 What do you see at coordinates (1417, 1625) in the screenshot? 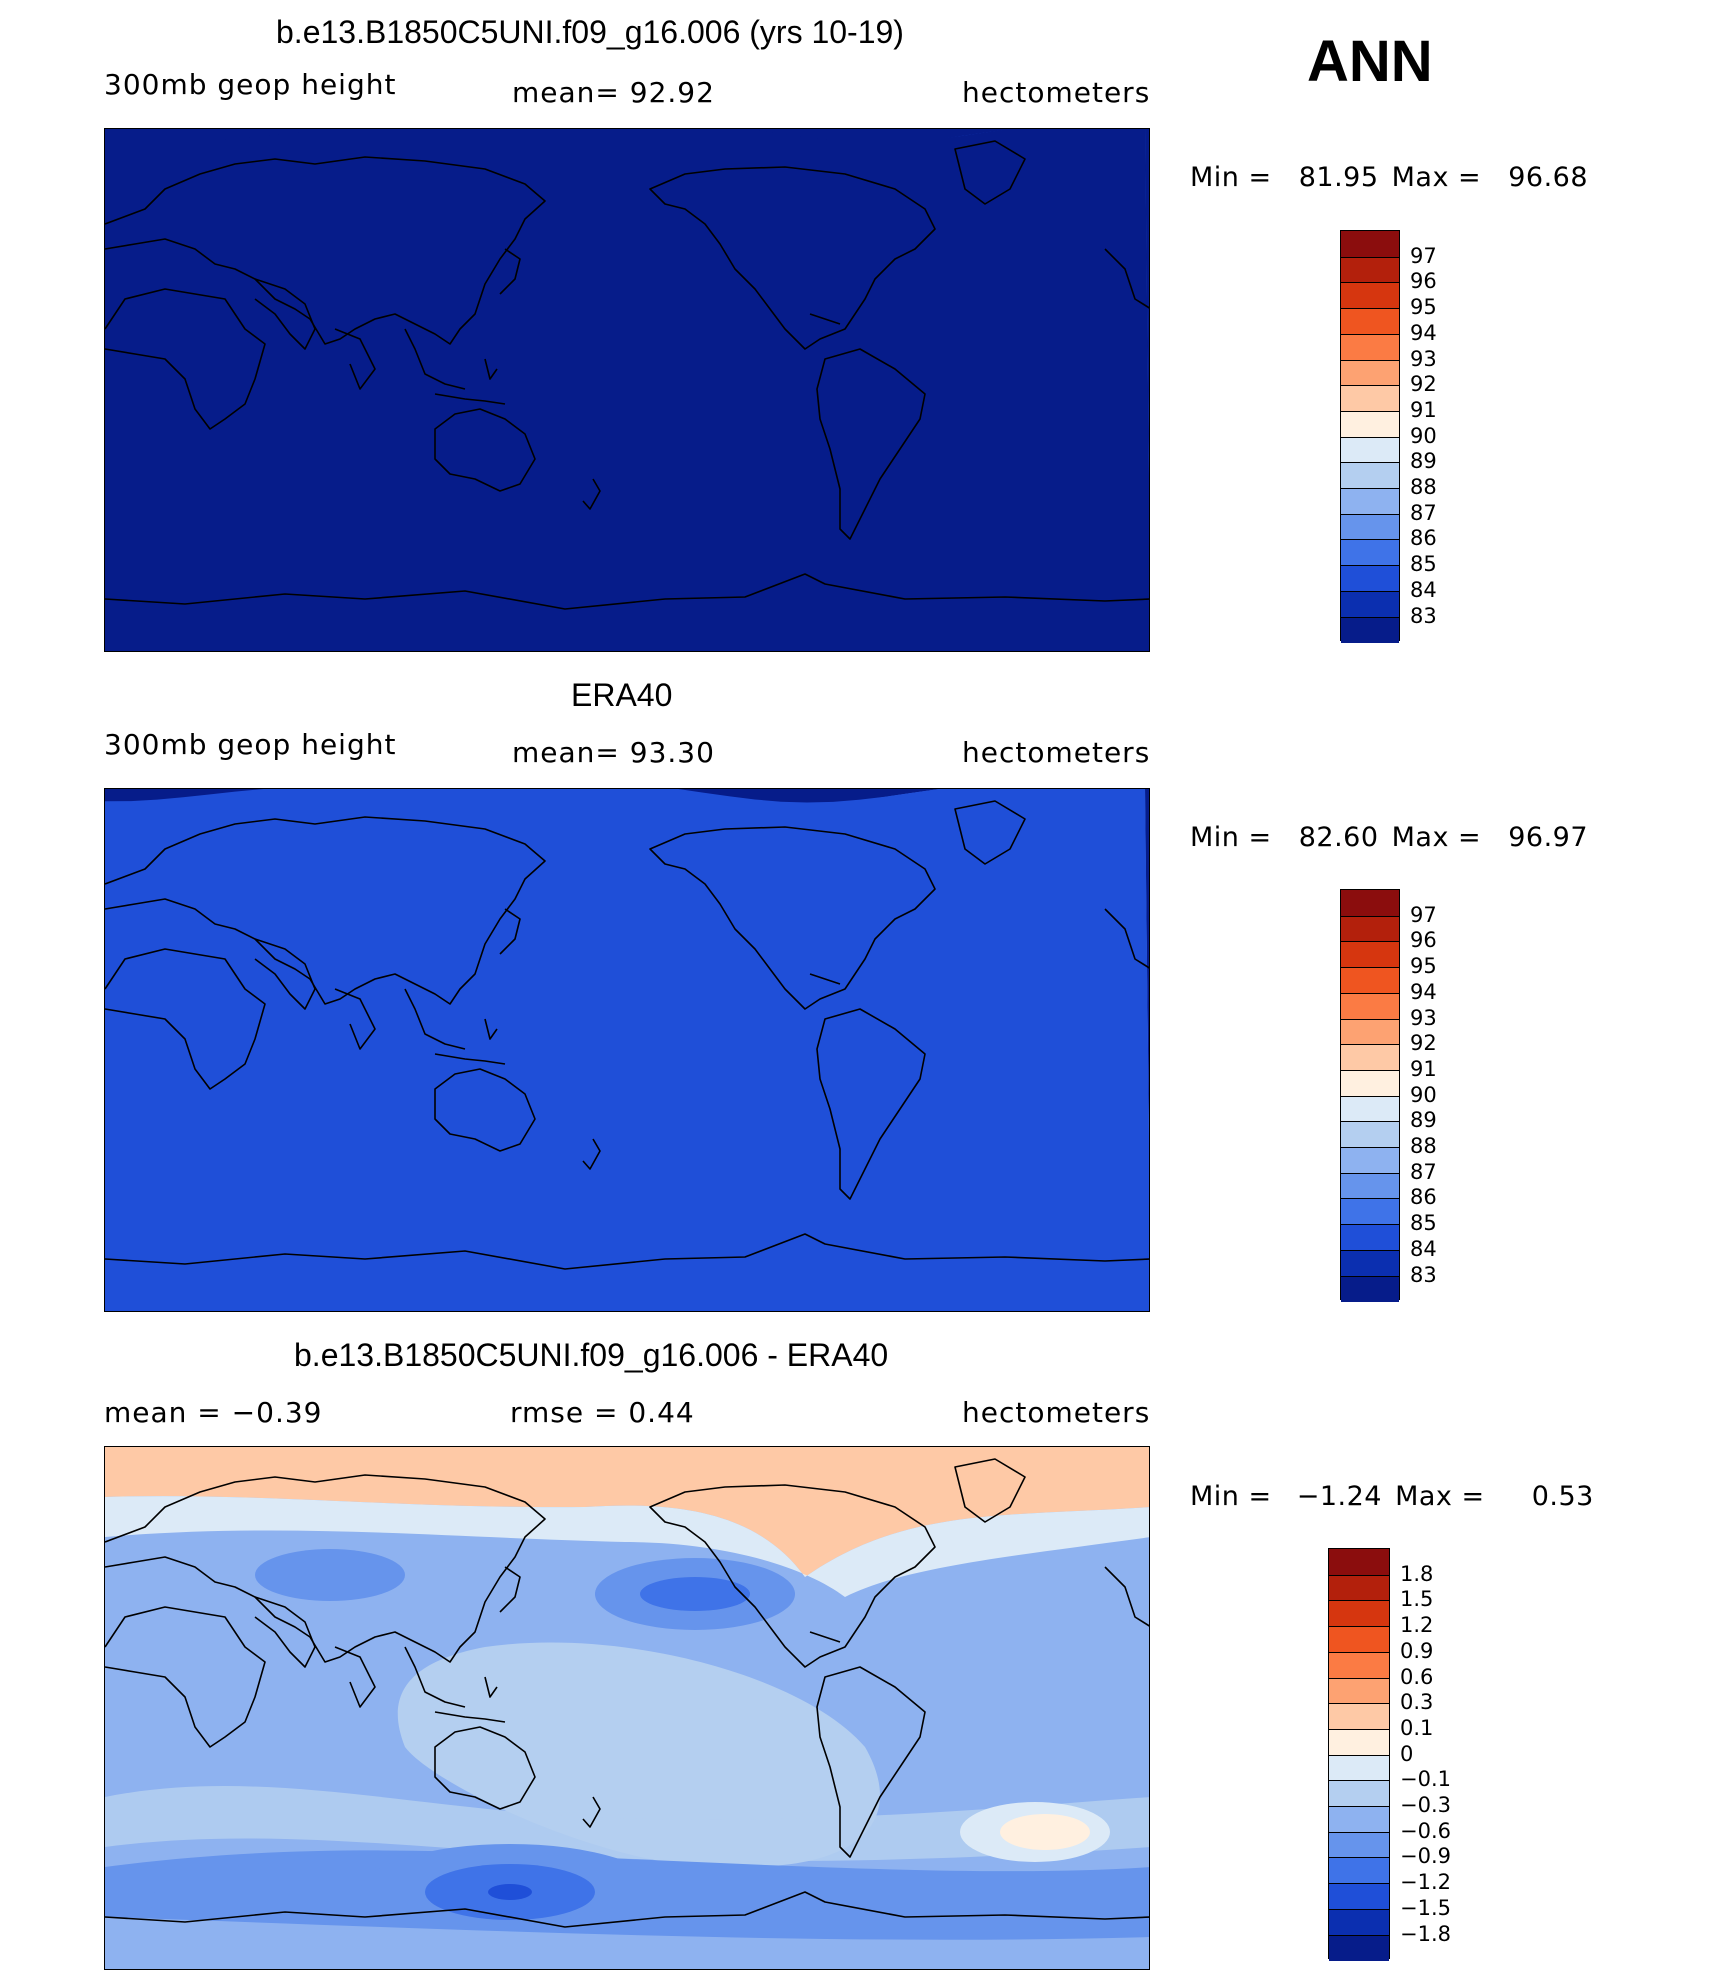
I see `colorbar-label: 1.2` at bounding box center [1417, 1625].